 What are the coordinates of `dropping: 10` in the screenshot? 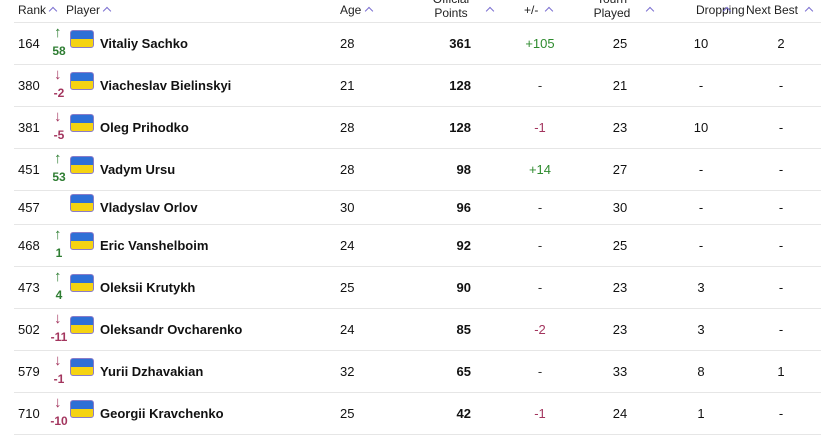 It's located at (701, 43).